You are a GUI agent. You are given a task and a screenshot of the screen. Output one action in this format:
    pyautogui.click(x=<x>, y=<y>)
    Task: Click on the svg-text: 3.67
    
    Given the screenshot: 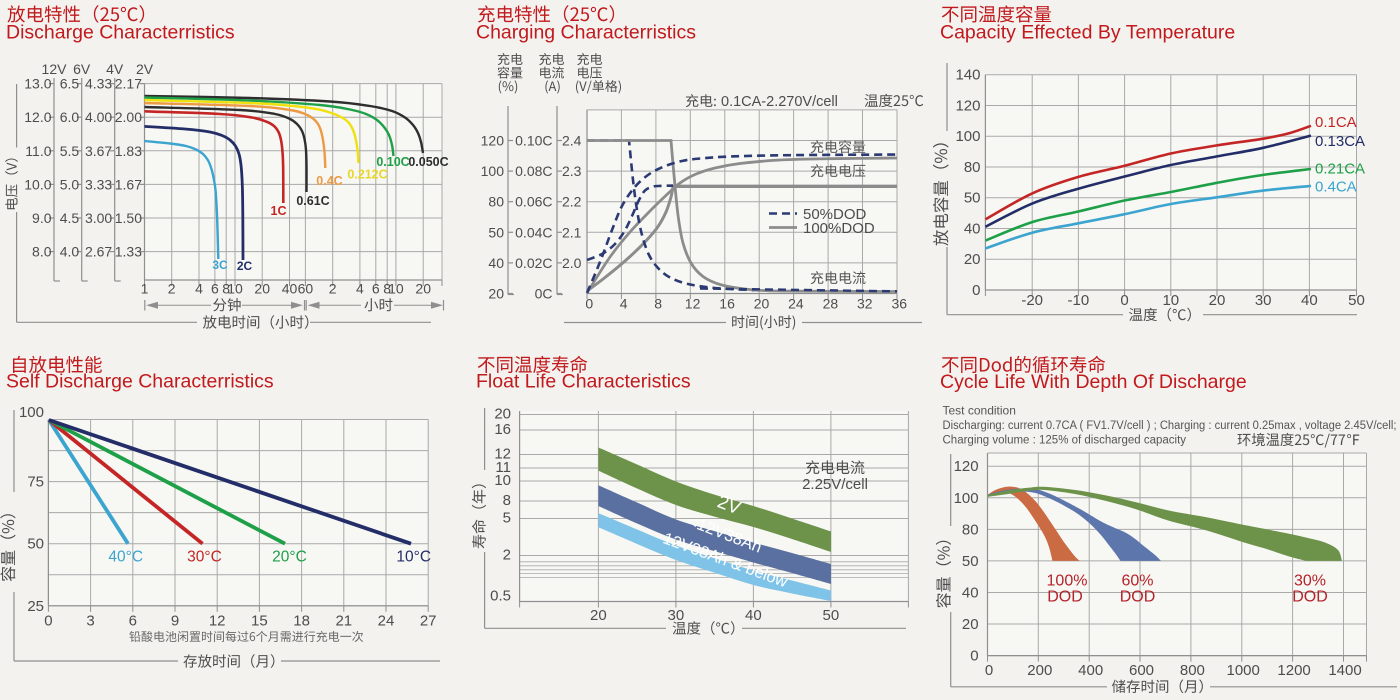 What is the action you would take?
    pyautogui.click(x=98, y=151)
    